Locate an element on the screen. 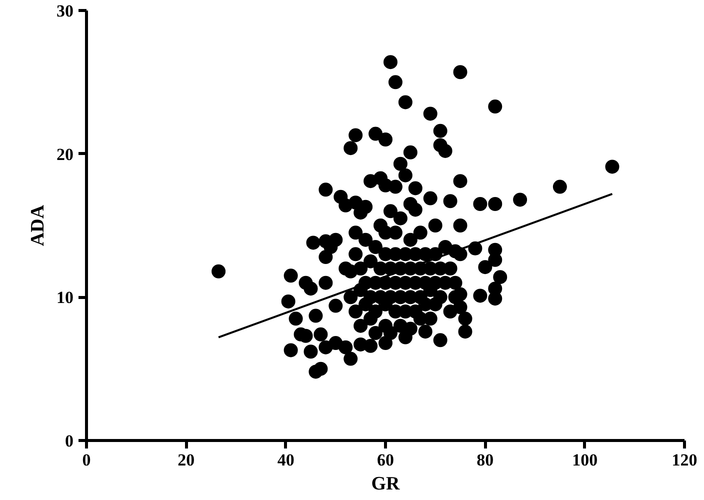 The image size is (704, 500). x-tick-label: 0 is located at coordinates (86, 460).